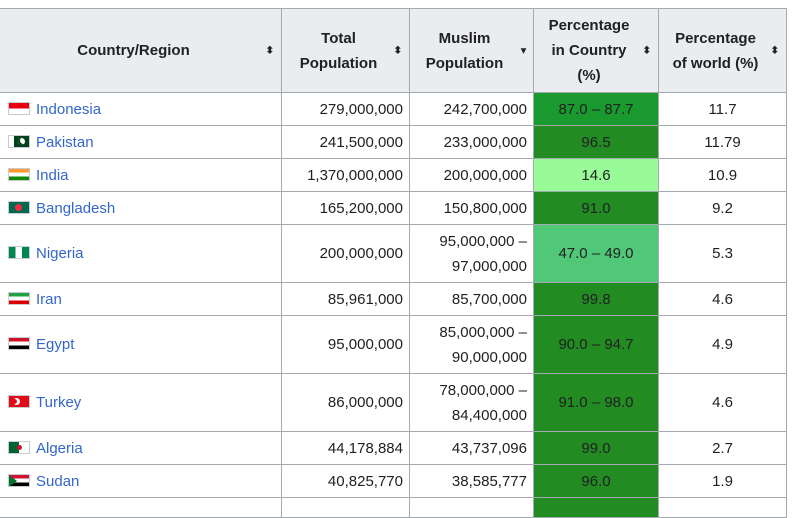  Describe the element at coordinates (596, 253) in the screenshot. I see `percentage-in-country-cell: 47.0 – 49.0` at that location.